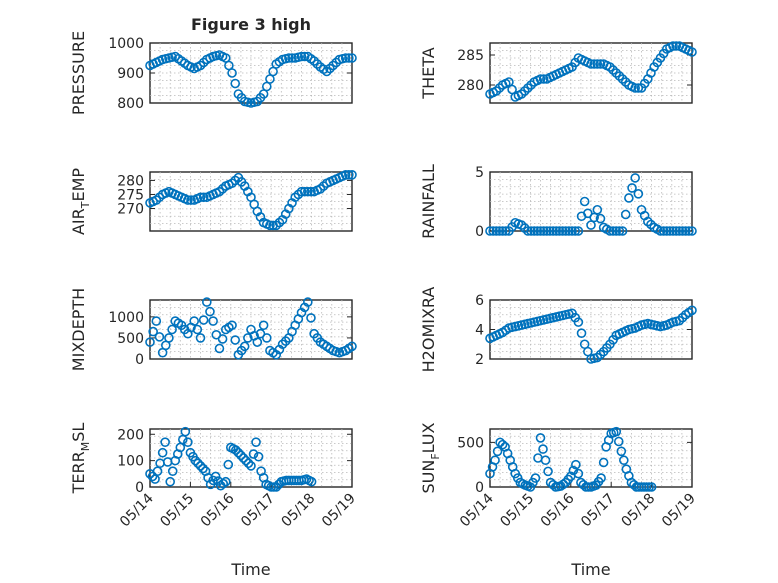  What do you see at coordinates (78, 185) in the screenshot?
I see `y-axis-label-suffix: EMP` at bounding box center [78, 185].